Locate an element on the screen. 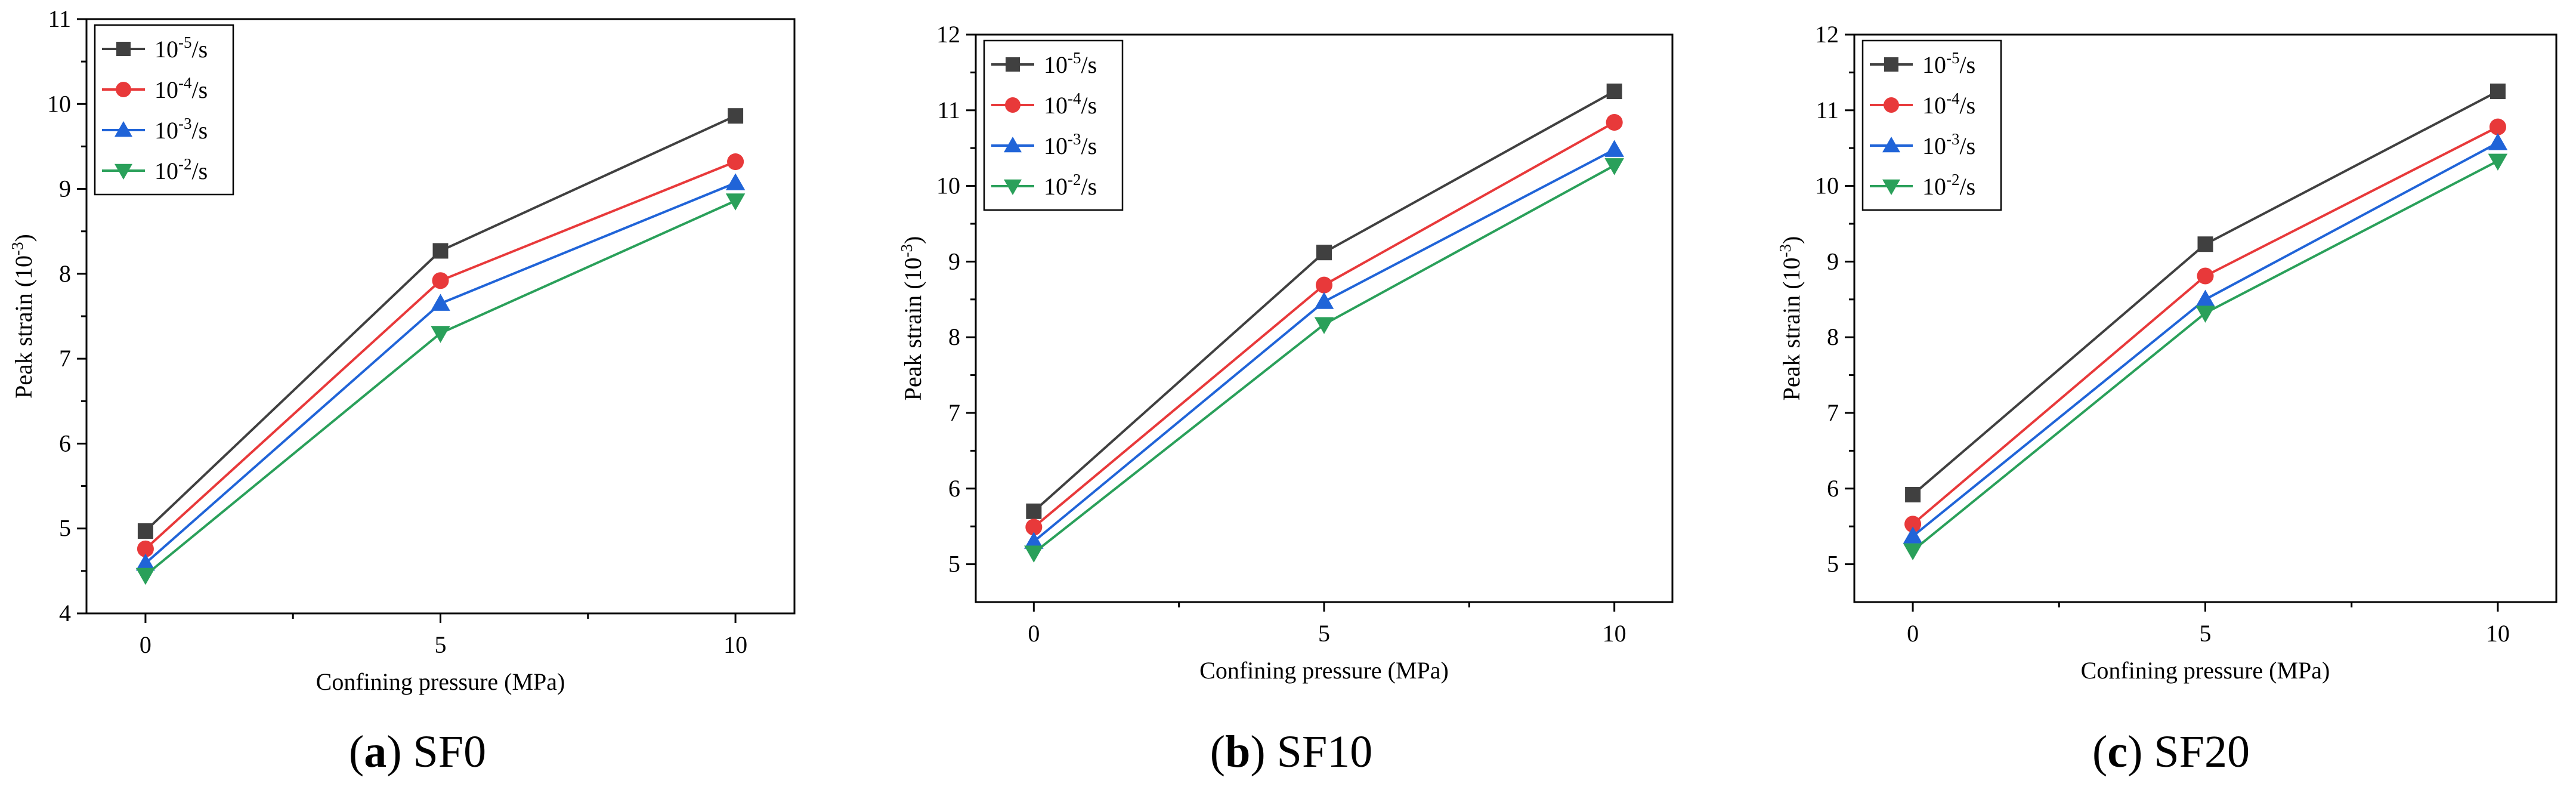 Image resolution: width=2576 pixels, height=793 pixels. panel-caption: (c) SF20 is located at coordinates (2171, 752).